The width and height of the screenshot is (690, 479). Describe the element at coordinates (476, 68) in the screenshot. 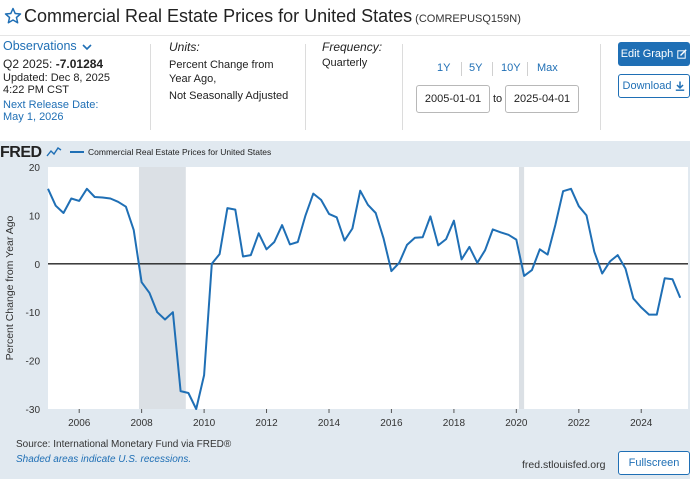

I see `range-5y-button: 5Y` at that location.